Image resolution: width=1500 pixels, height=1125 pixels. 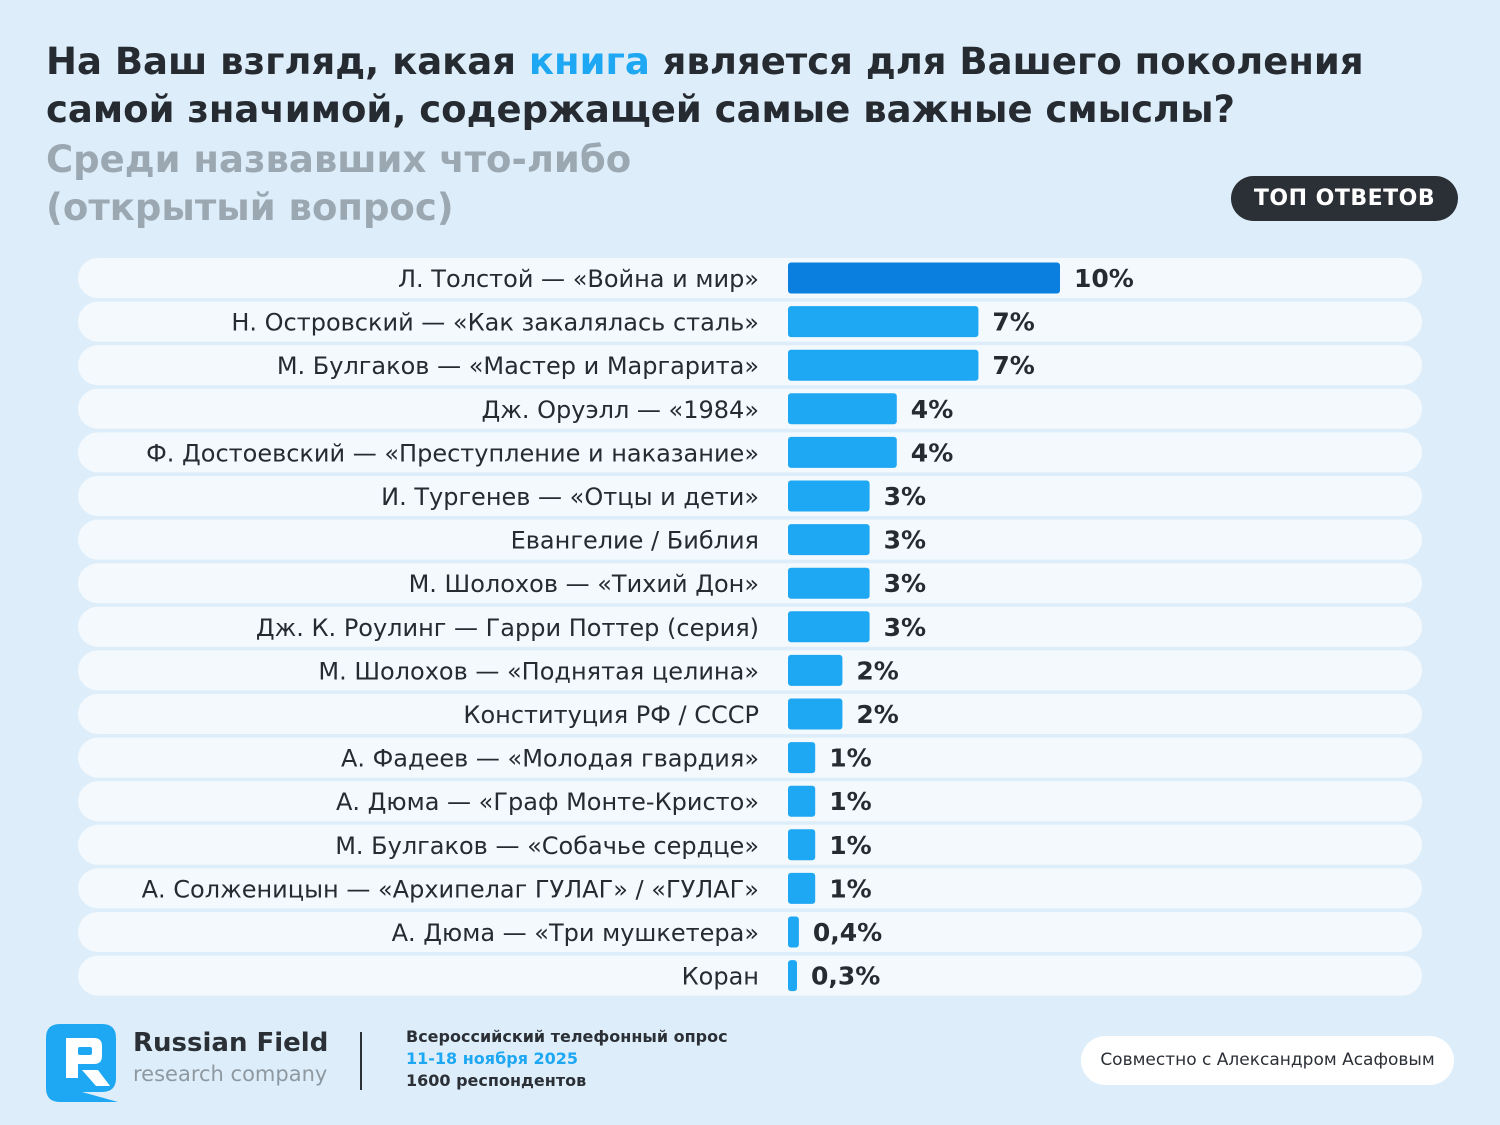 What do you see at coordinates (578, 279) in the screenshot?
I see `category-label: Л. Толстой — «Война и мир»` at bounding box center [578, 279].